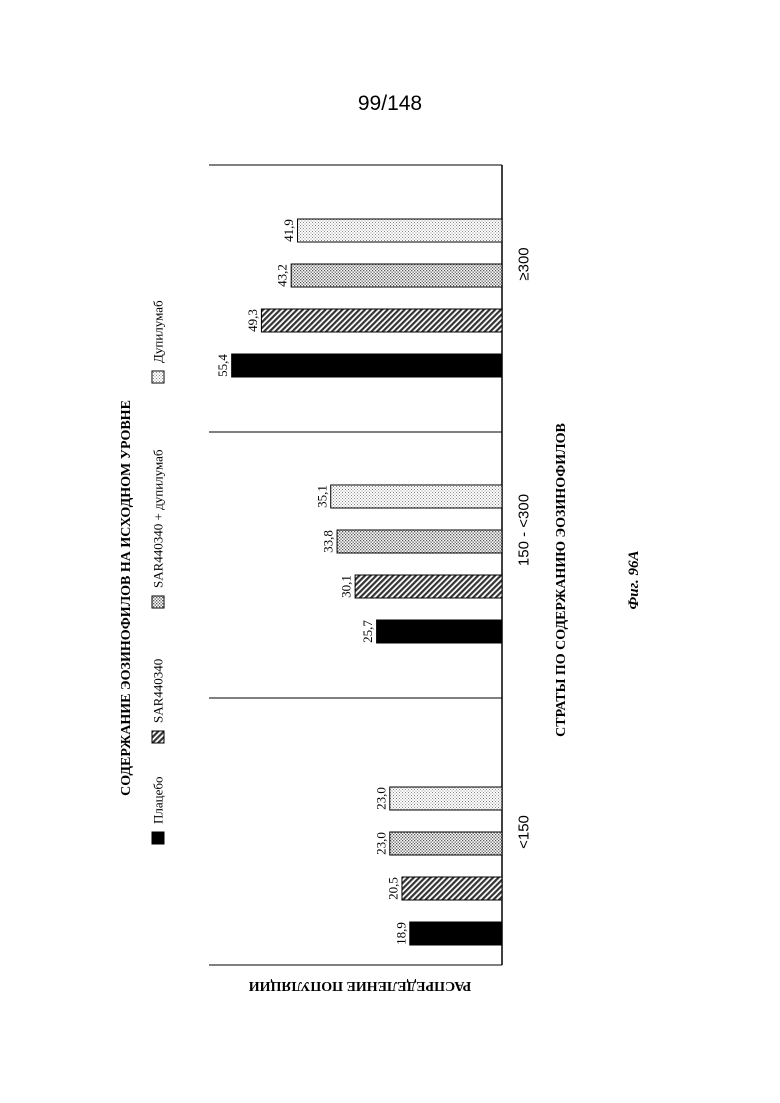 The height and width of the screenshot is (1103, 780). I want to click on data-label: 30,1, so click(346, 586).